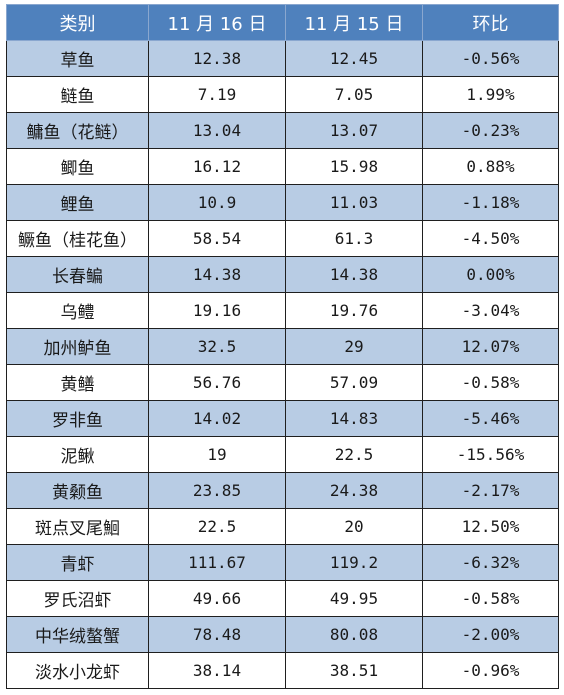 The height and width of the screenshot is (695, 564). What do you see at coordinates (77, 454) in the screenshot?
I see `category-cell: 泥鳅` at bounding box center [77, 454].